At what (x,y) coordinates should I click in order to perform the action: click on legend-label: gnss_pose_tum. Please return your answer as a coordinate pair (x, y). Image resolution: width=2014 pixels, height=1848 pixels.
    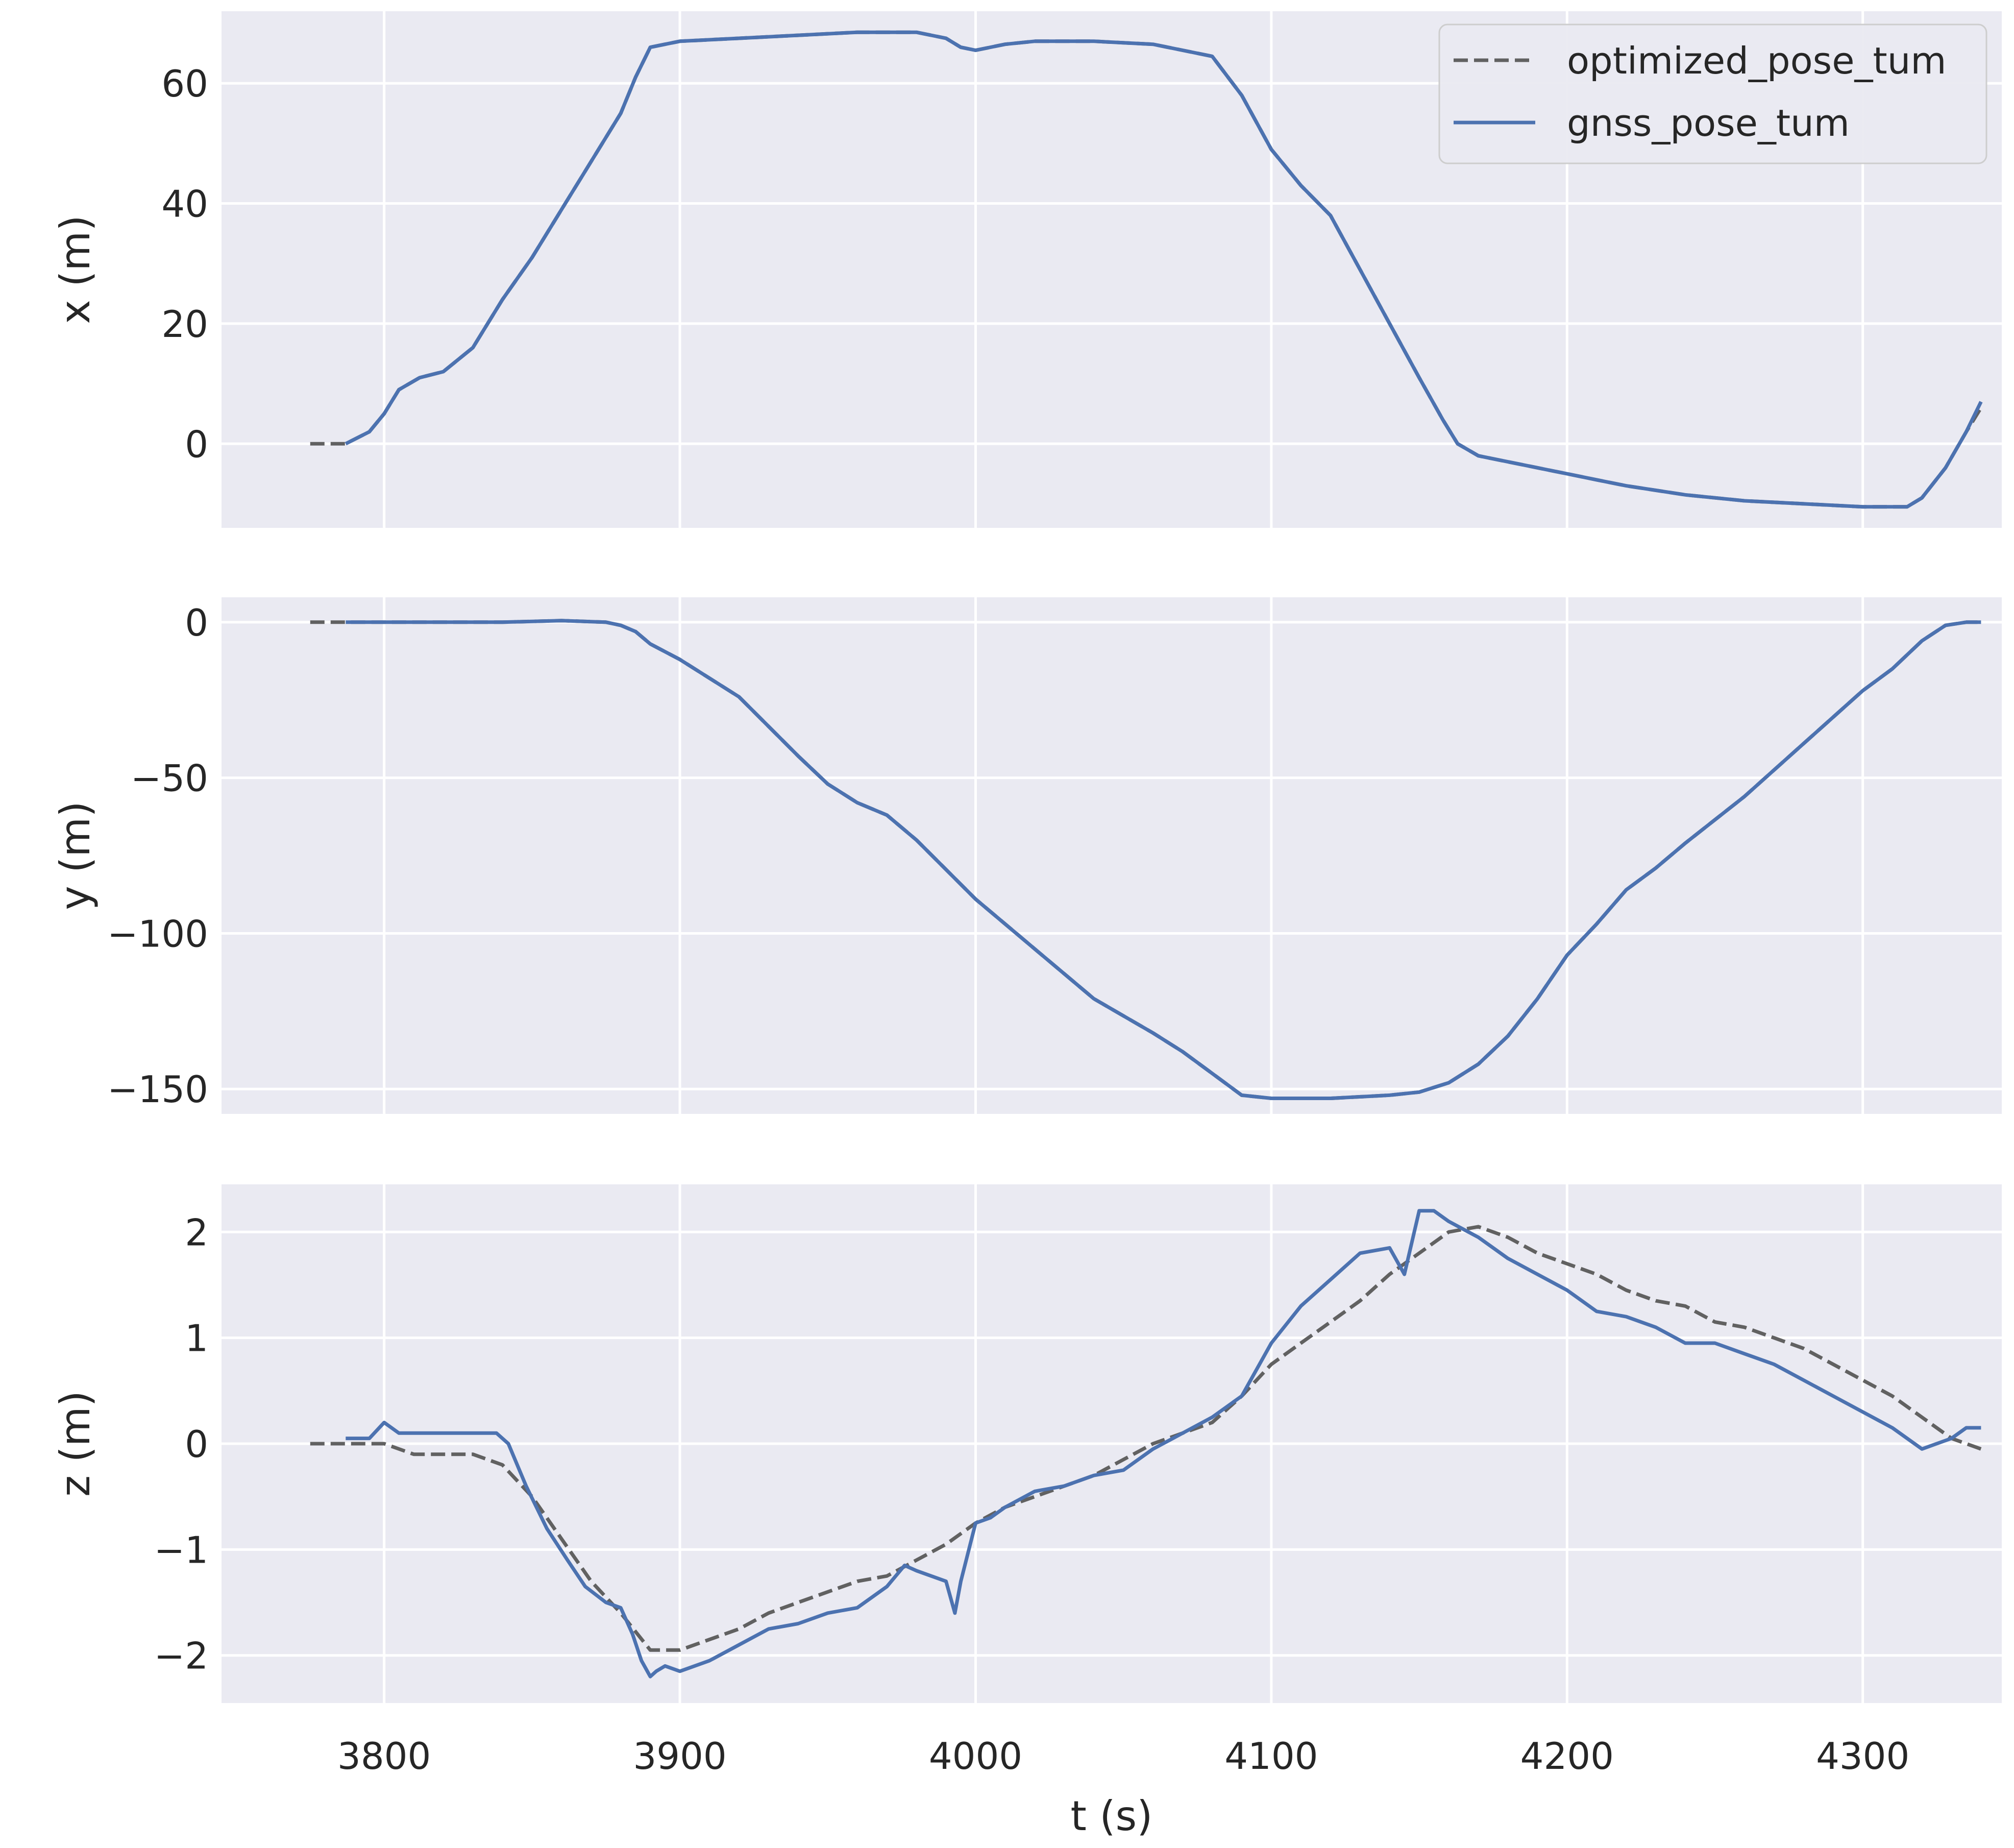
    Looking at the image, I should click on (1708, 123).